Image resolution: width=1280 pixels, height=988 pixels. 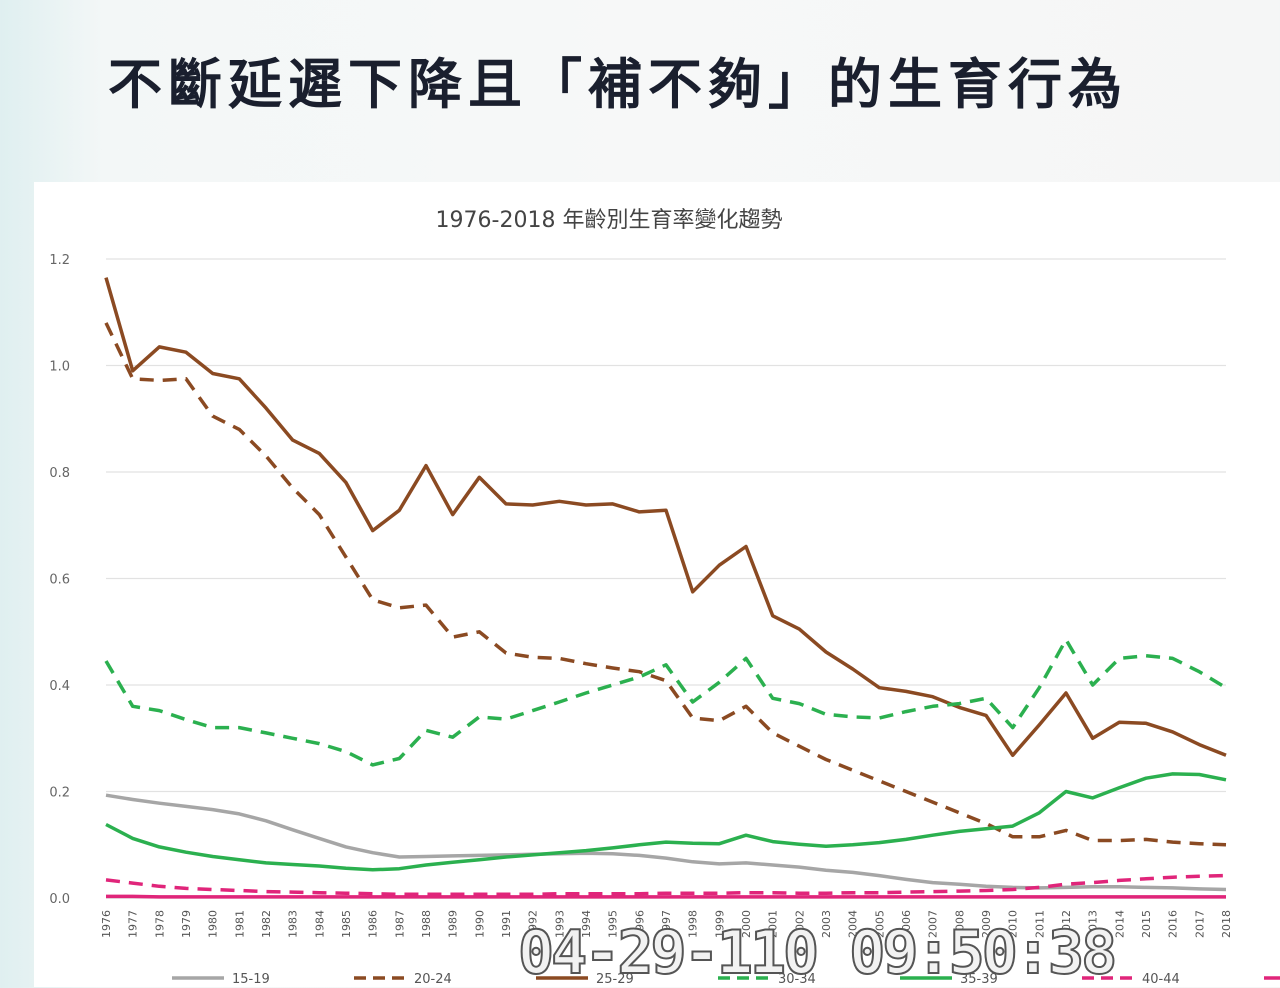 I want to click on x-tick-label: 2014, so click(x=1119, y=924).